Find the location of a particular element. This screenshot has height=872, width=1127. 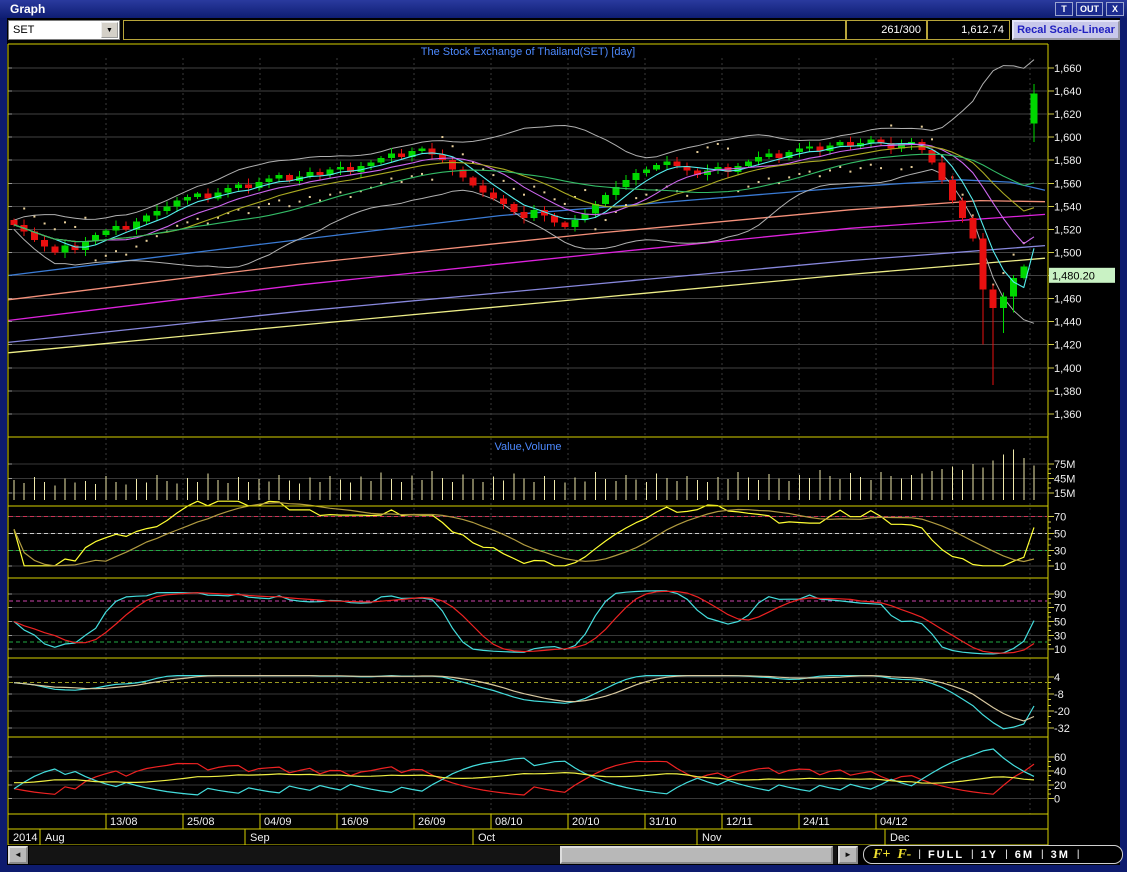

date-label: 24/11 is located at coordinates (816, 822).